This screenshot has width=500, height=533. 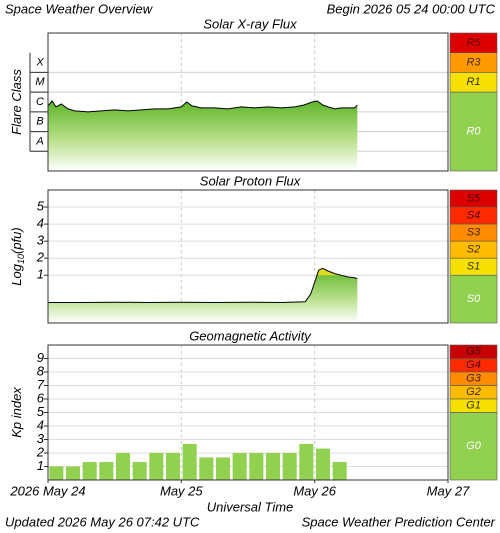 What do you see at coordinates (474, 379) in the screenshot?
I see `scale-label: G3` at bounding box center [474, 379].